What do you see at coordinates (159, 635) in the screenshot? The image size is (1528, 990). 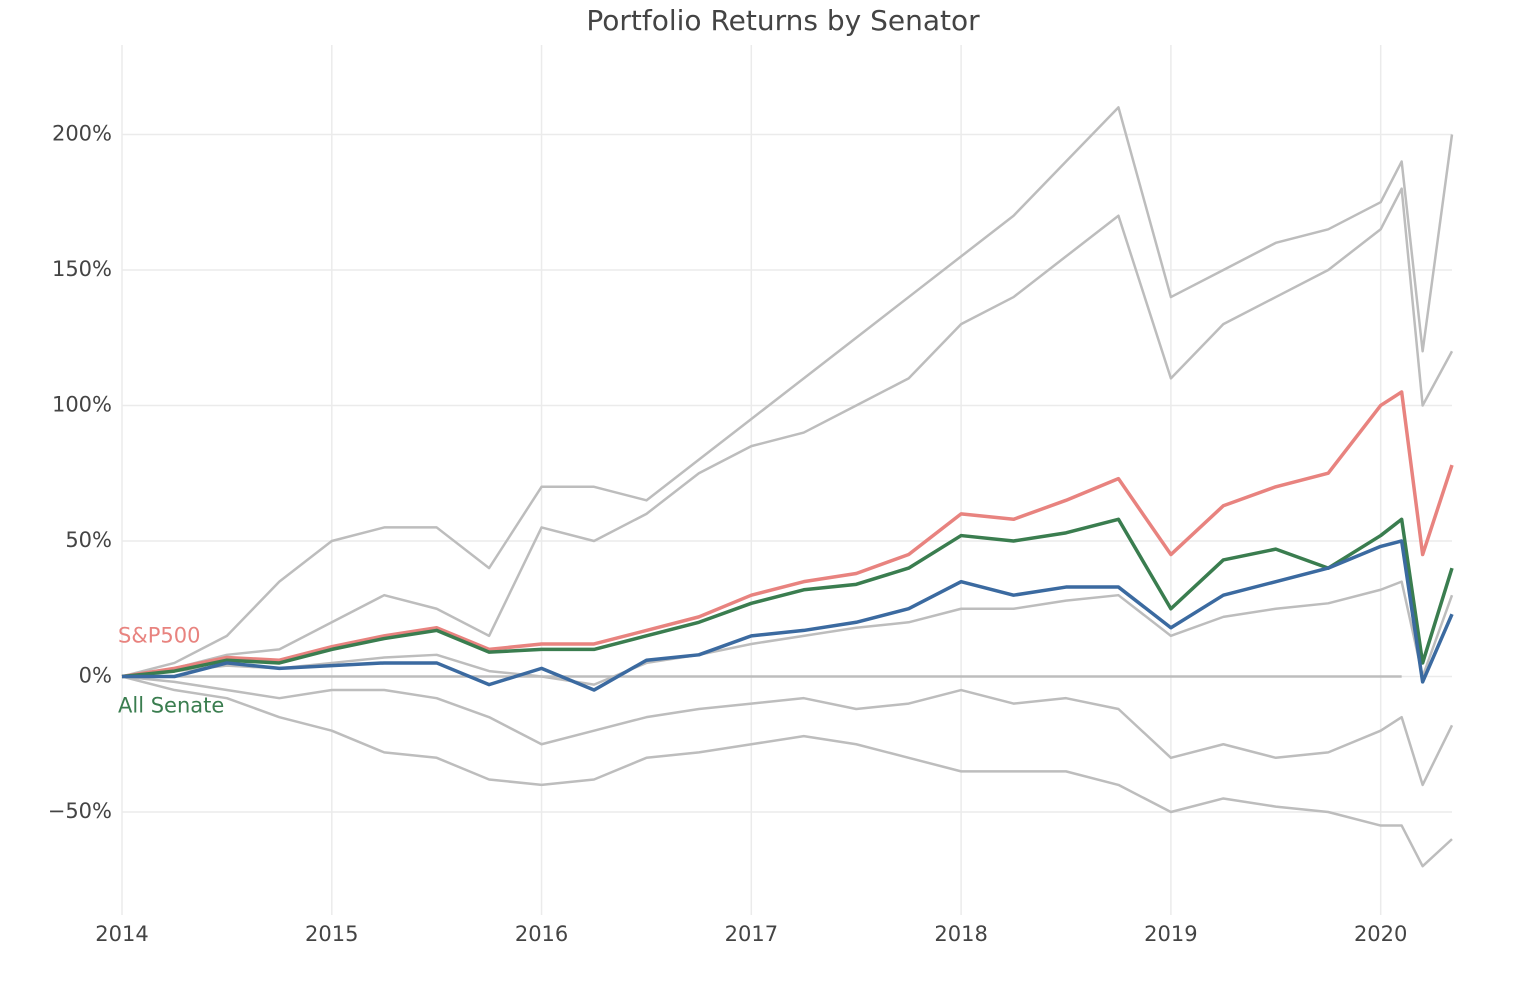 I see `series-label: S&P500` at bounding box center [159, 635].